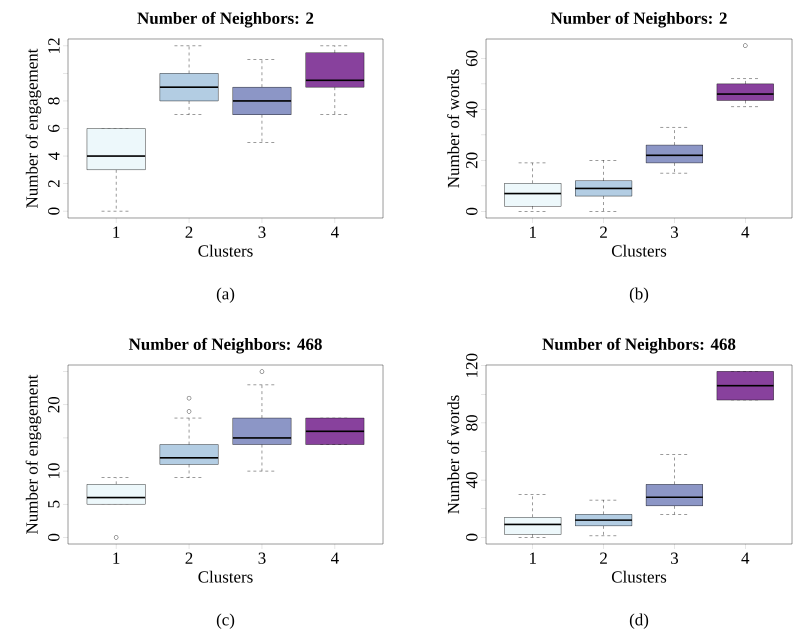  Describe the element at coordinates (54, 45) in the screenshot. I see `y-tick-label: 12` at that location.